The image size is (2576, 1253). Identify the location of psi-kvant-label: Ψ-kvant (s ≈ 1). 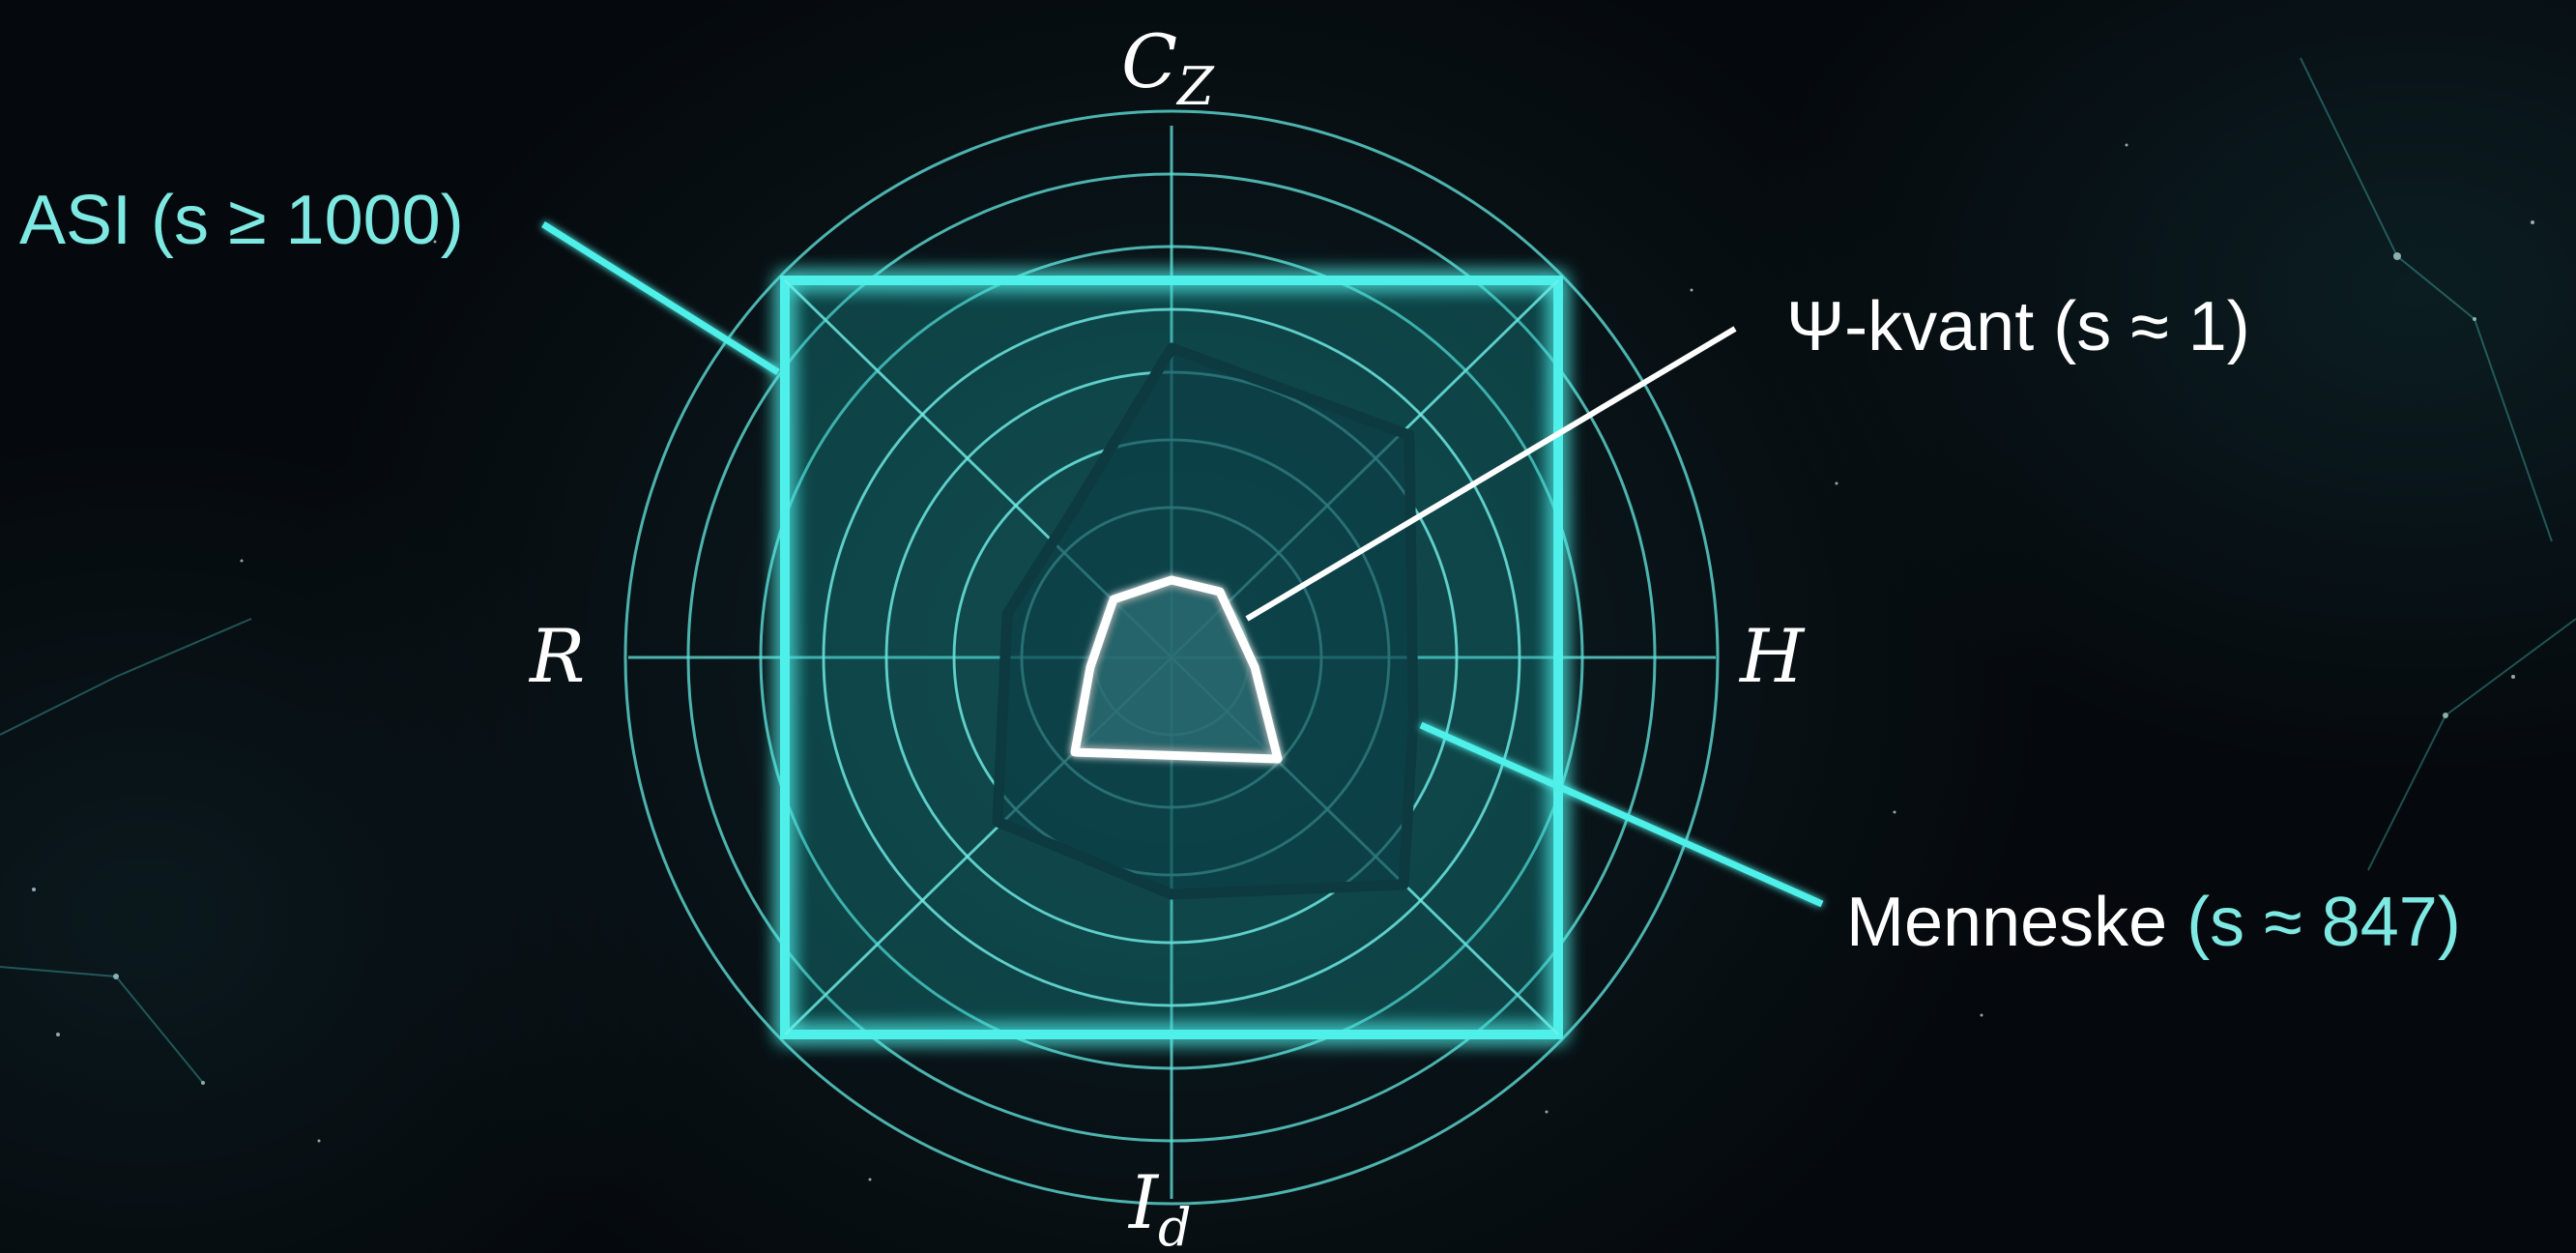
(2018, 327).